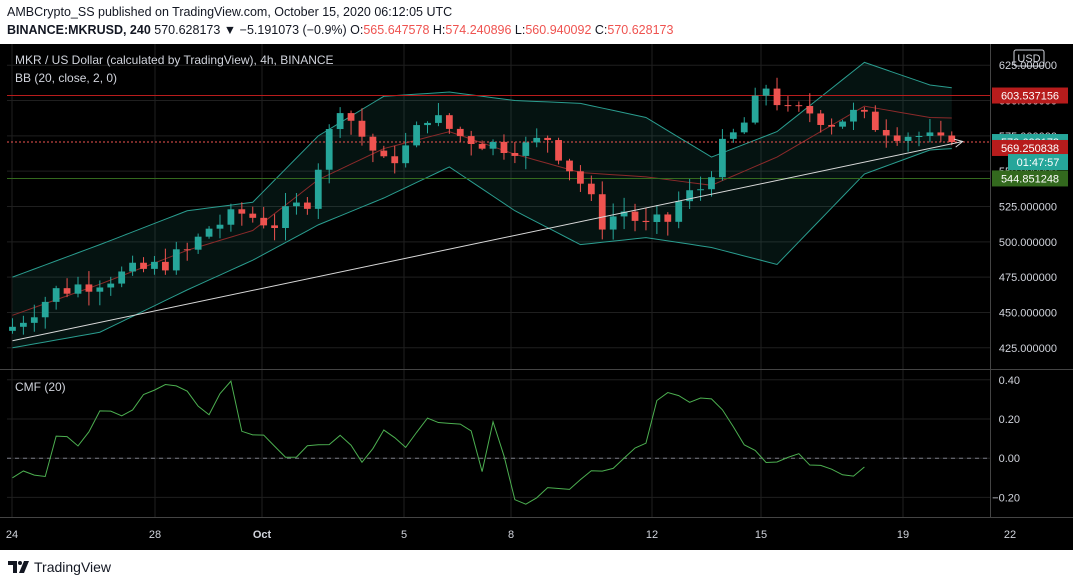 This screenshot has width=1073, height=586. I want to click on cmf-y-tick-label: 0.20, so click(1009, 420).